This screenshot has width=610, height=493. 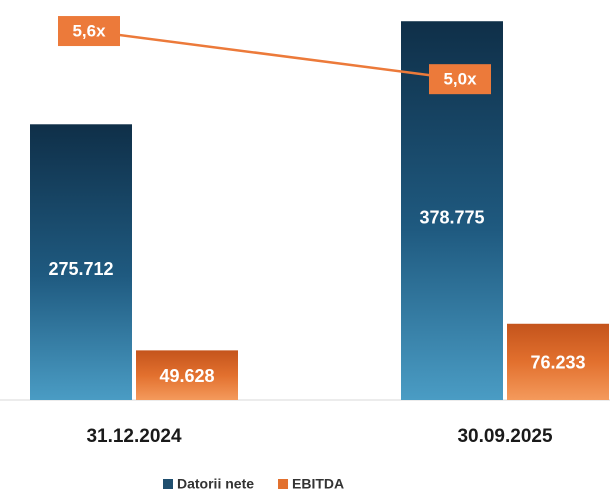 I want to click on ratio-label: 5,0x, so click(x=460, y=79).